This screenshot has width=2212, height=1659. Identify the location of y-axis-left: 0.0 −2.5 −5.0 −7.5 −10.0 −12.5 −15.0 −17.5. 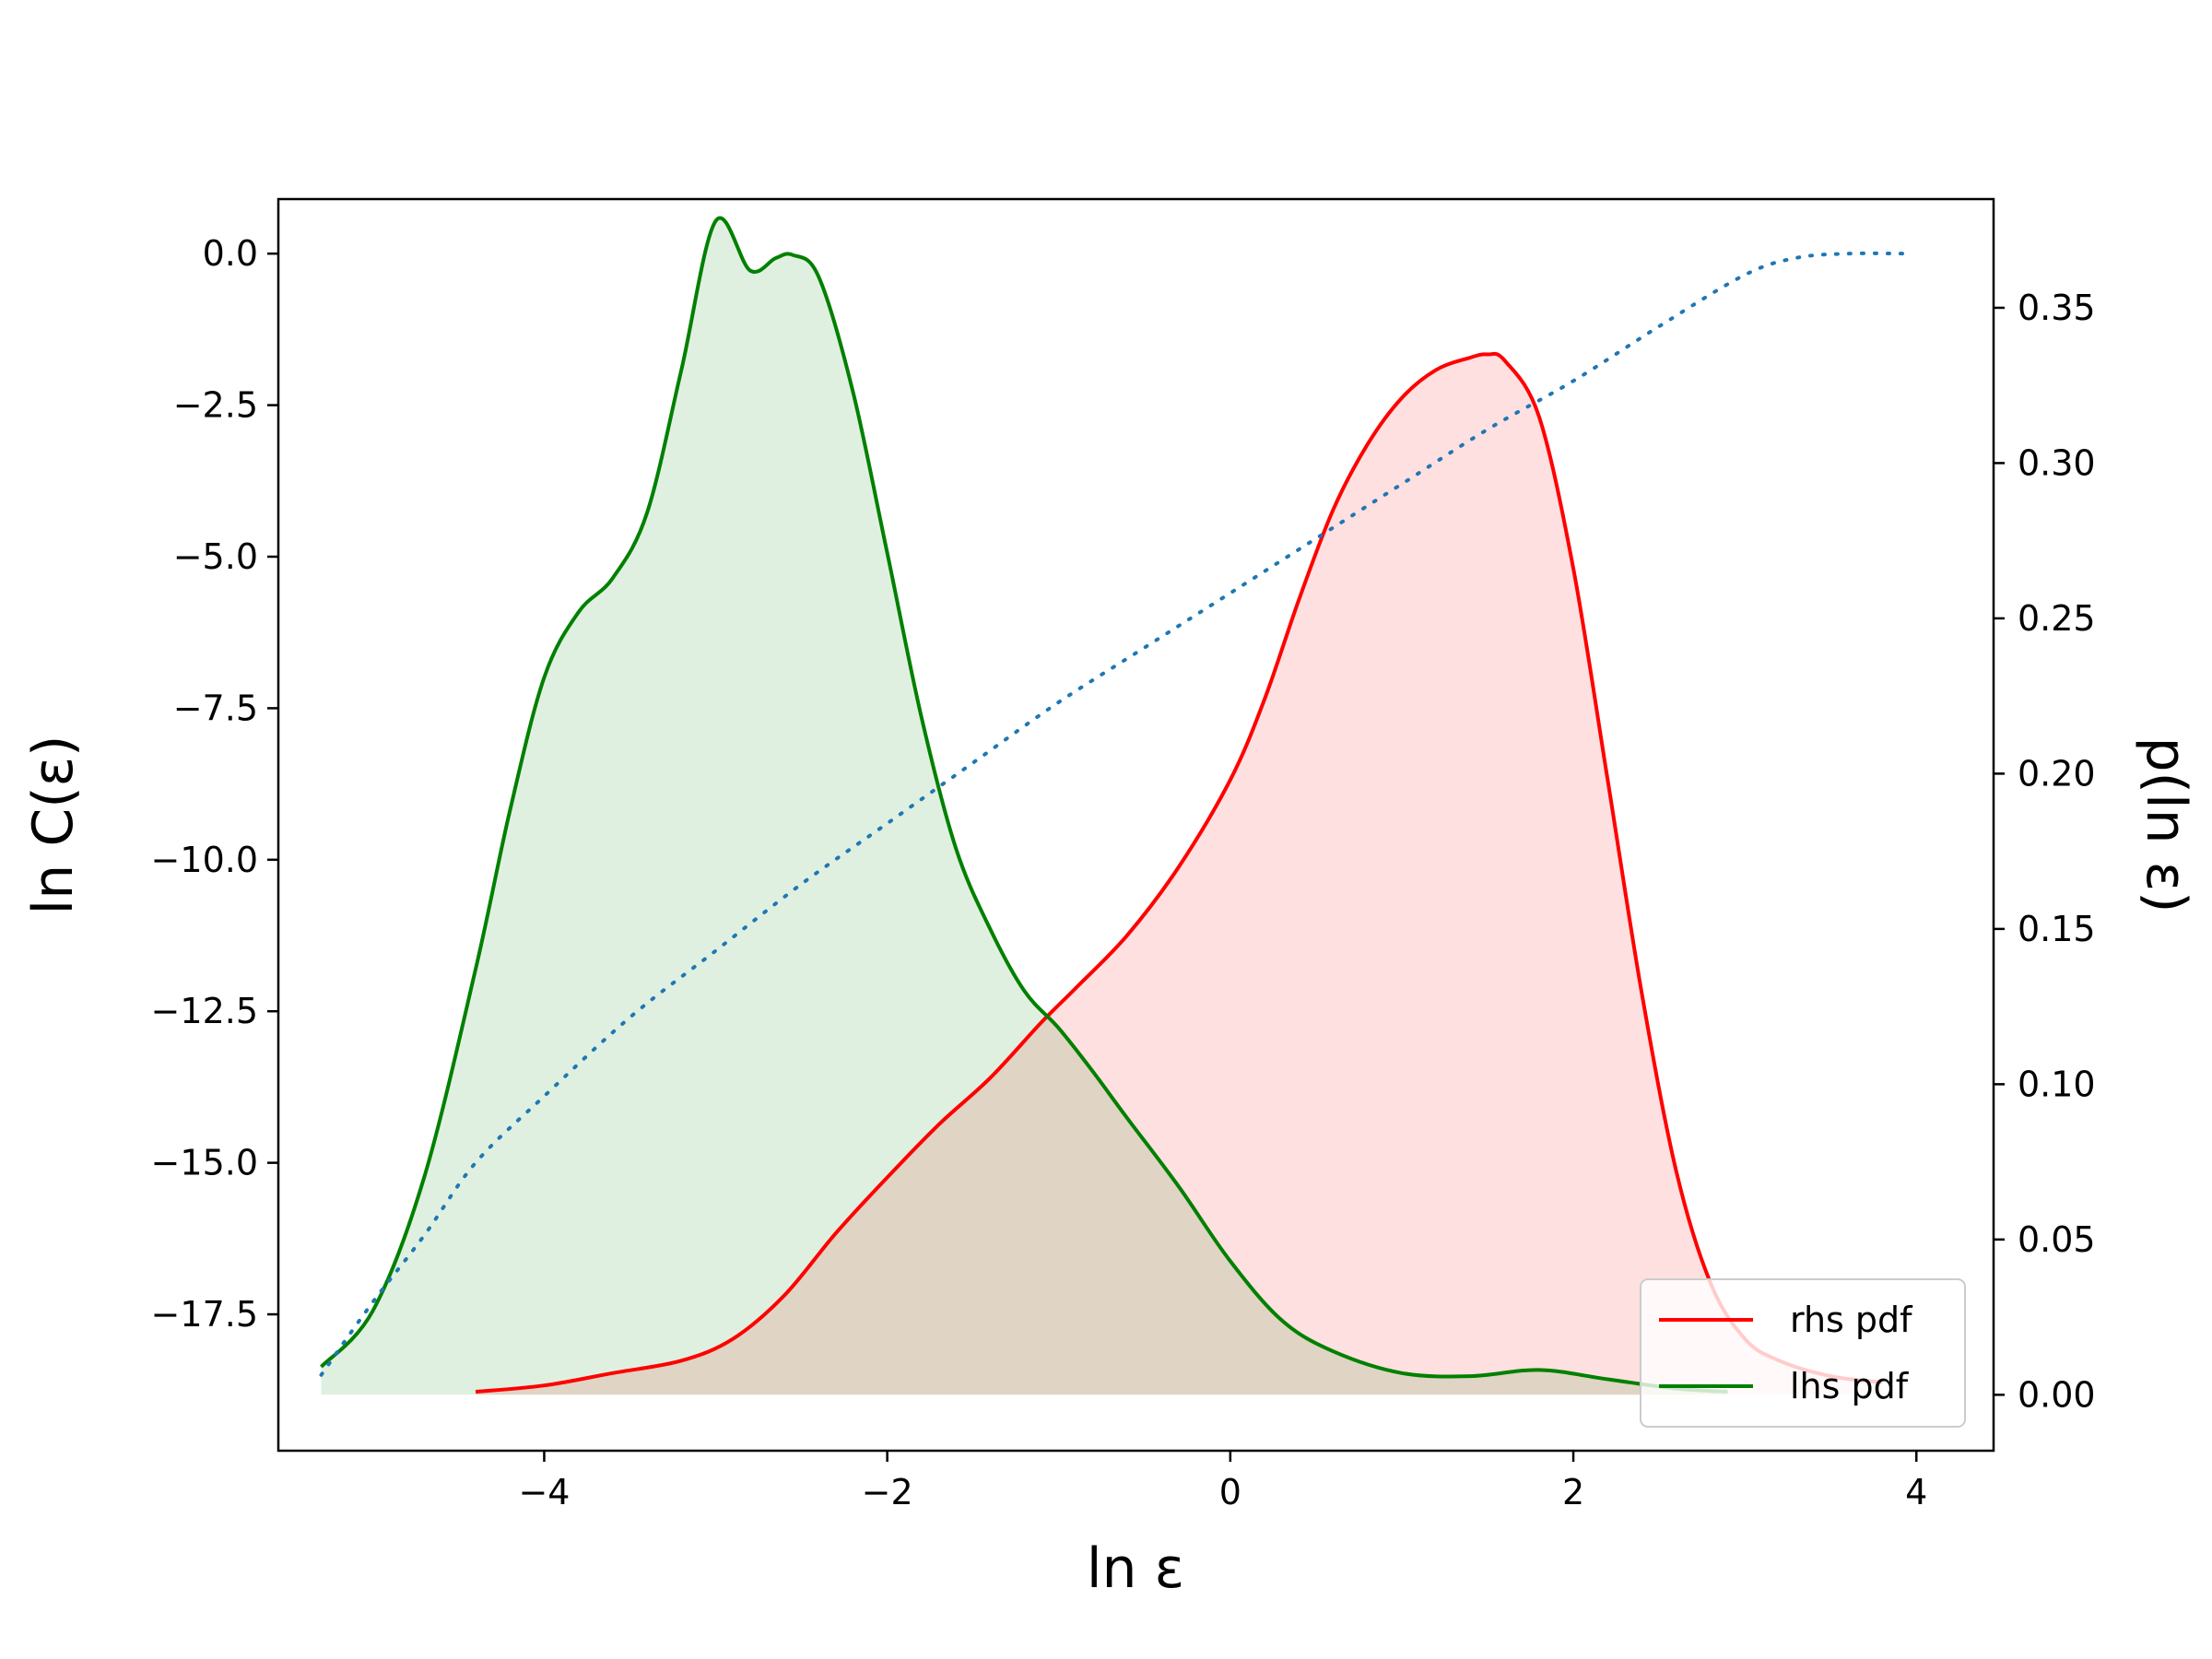
(214, 784).